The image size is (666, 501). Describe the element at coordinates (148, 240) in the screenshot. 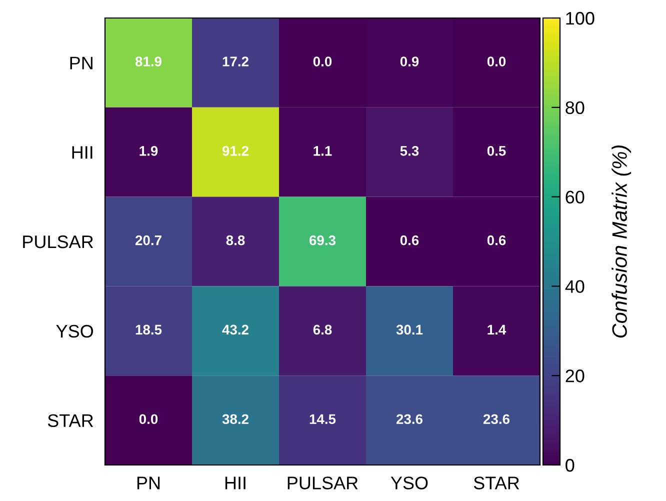

I see `data-label: 20.7` at that location.